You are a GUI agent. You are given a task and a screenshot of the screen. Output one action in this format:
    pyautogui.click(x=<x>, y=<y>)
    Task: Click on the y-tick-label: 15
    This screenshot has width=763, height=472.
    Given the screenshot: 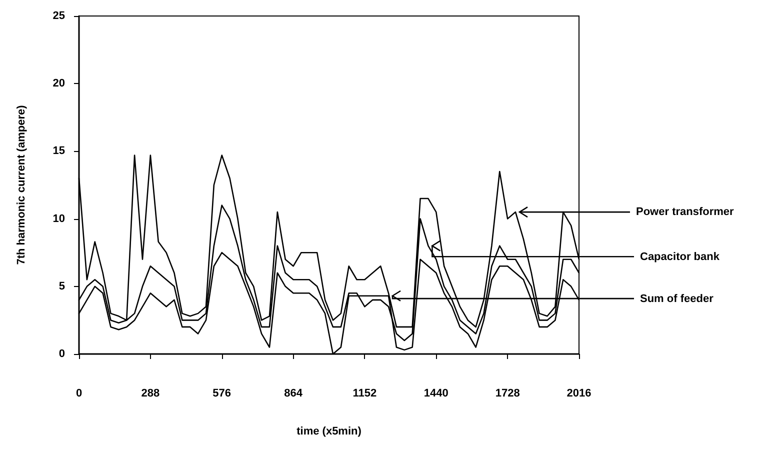 What is the action you would take?
    pyautogui.click(x=58, y=151)
    